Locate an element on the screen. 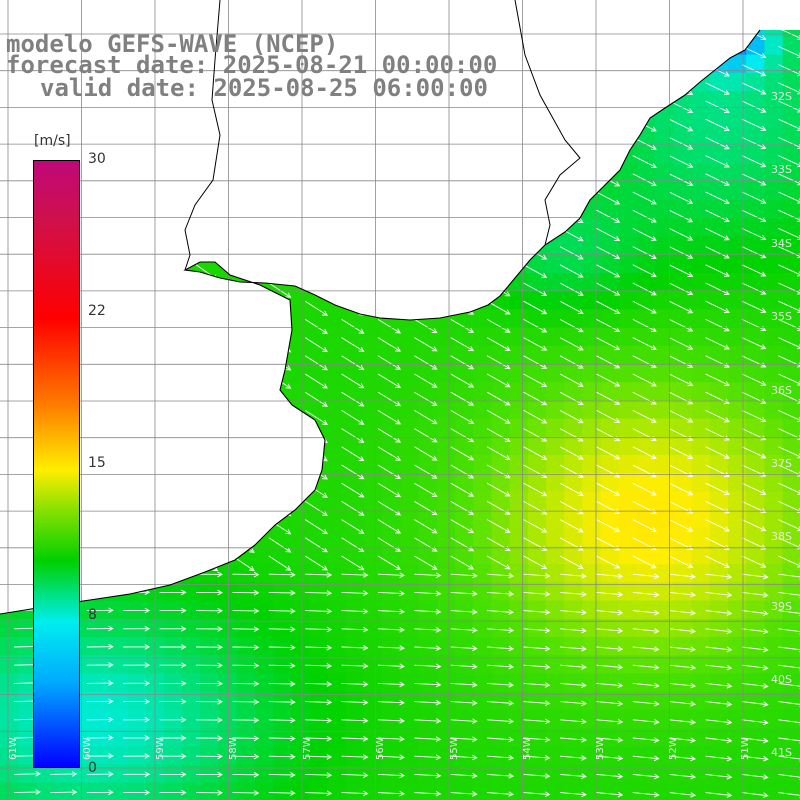  lon-label: 61W is located at coordinates (13, 748).